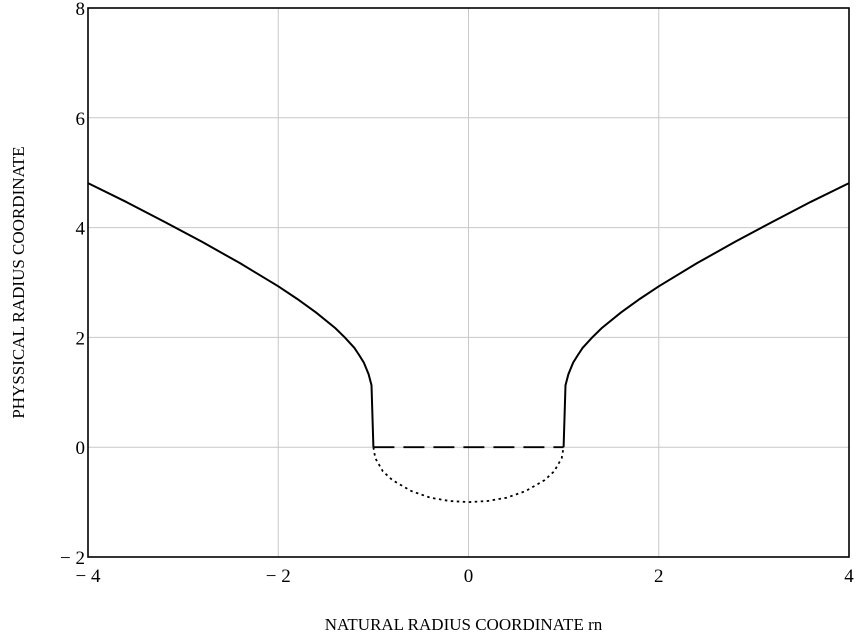 Image resolution: width=856 pixels, height=642 pixels. I want to click on y-tick-label: 0, so click(81, 448).